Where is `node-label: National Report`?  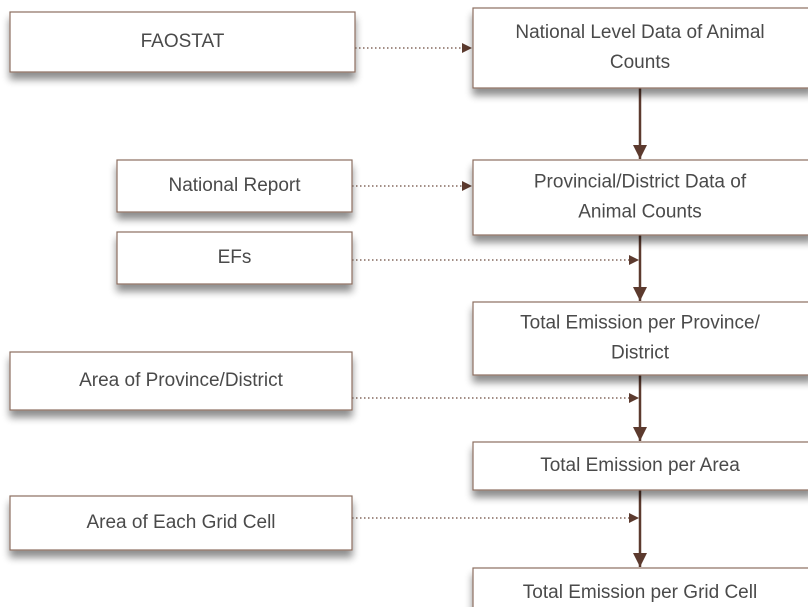
node-label: National Report is located at coordinates (234, 185).